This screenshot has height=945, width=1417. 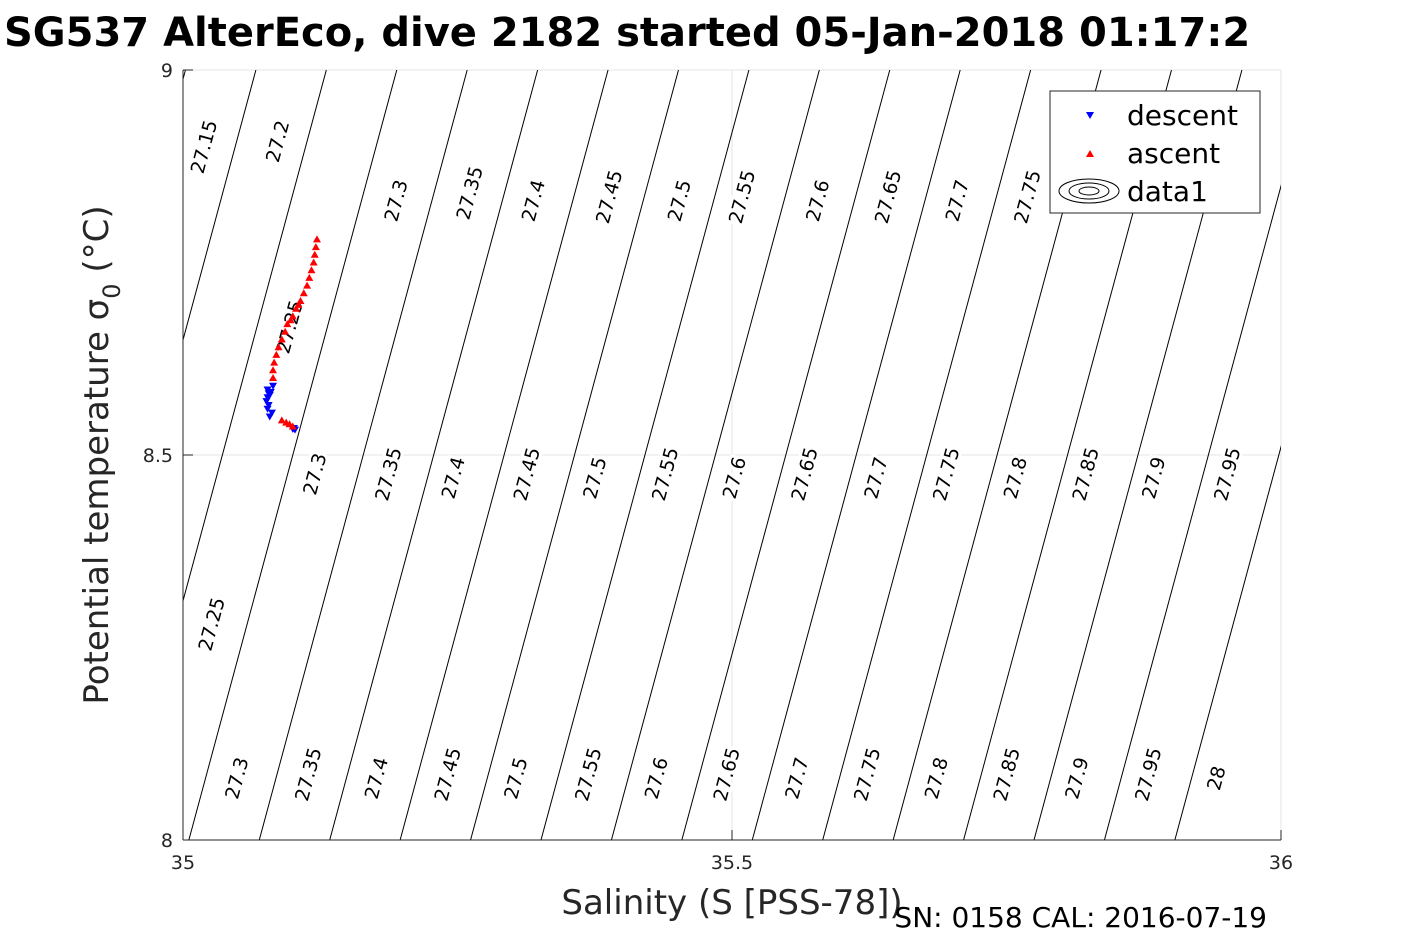 What do you see at coordinates (1089, 191) in the screenshot?
I see `legend-contour-icon` at bounding box center [1089, 191].